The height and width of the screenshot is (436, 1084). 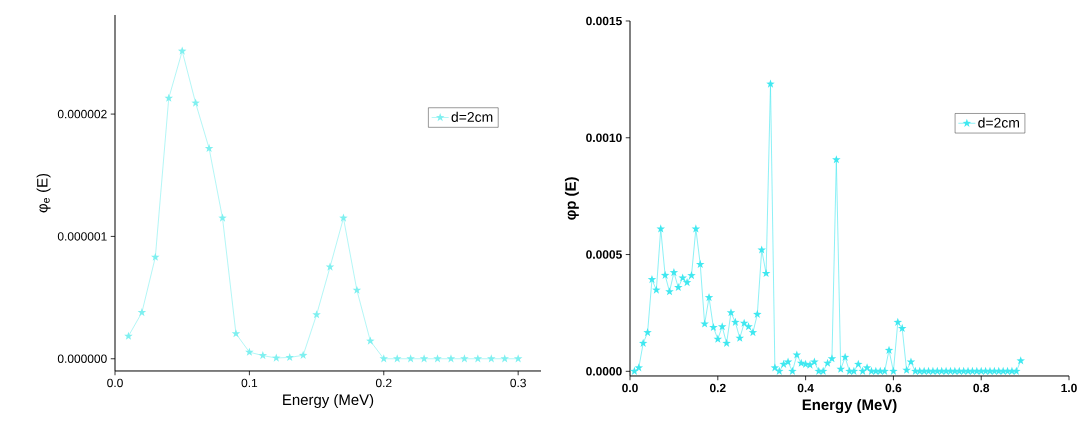 What do you see at coordinates (43, 193) in the screenshot?
I see `y-axis-title: φ$_{e}$ (E)` at bounding box center [43, 193].